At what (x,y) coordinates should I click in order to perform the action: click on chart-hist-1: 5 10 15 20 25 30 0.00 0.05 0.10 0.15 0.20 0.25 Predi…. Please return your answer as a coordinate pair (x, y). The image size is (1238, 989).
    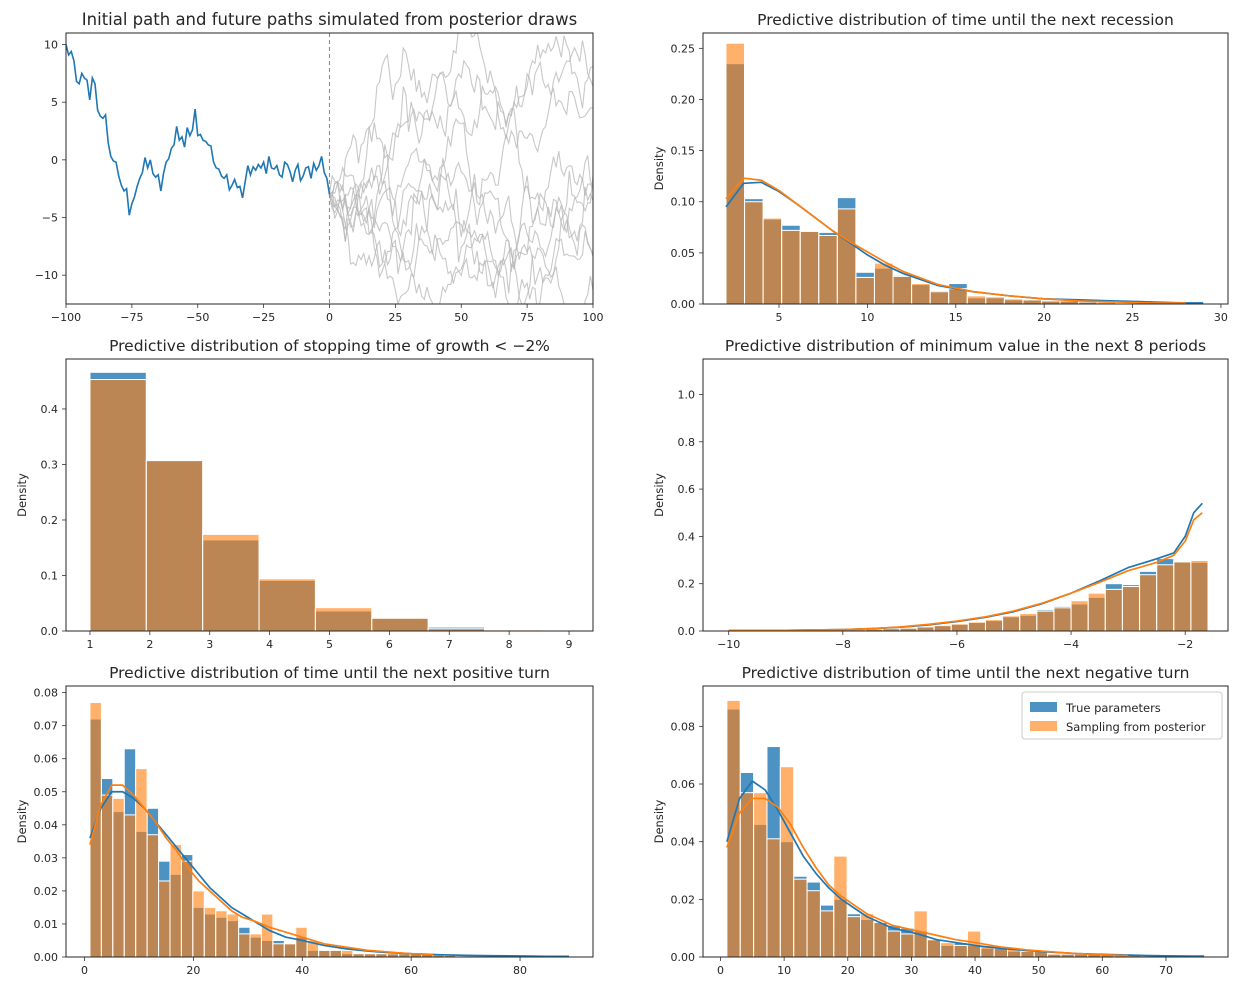
    Looking at the image, I should click on (940, 167).